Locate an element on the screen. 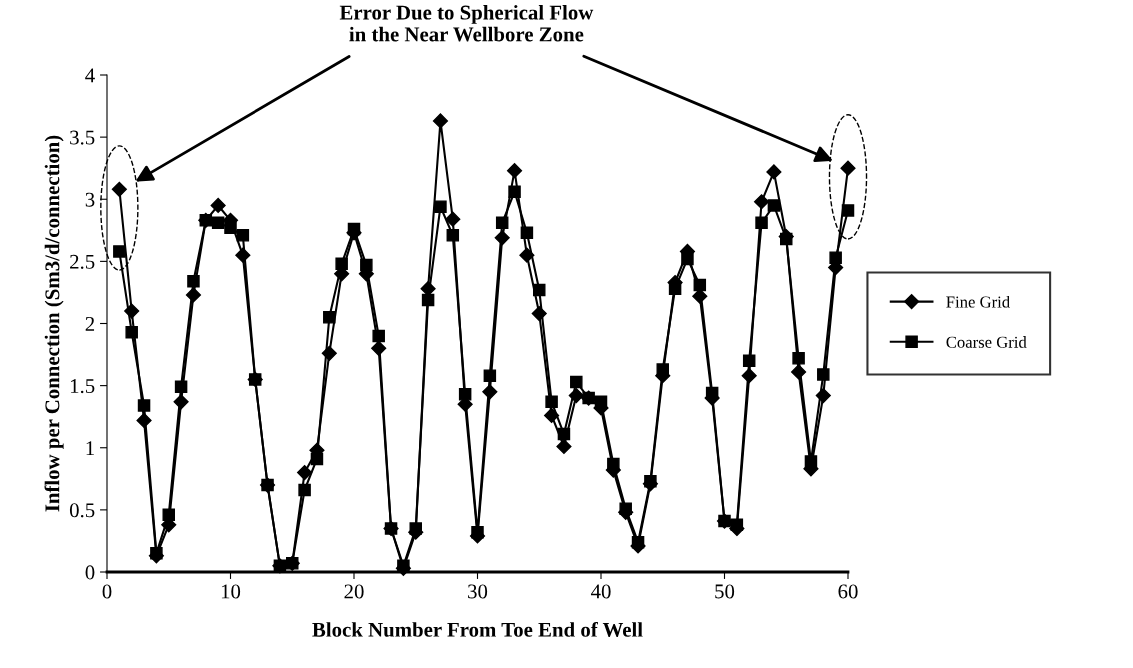  y-axis-title: Inflow per Connection (Sm3/d/connection) is located at coordinates (54, 323).